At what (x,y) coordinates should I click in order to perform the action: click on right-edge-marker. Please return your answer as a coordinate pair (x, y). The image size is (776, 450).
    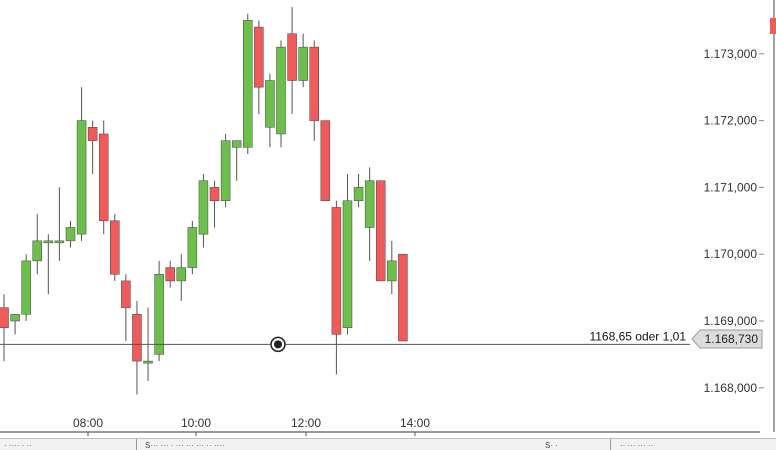
    Looking at the image, I should click on (773, 26).